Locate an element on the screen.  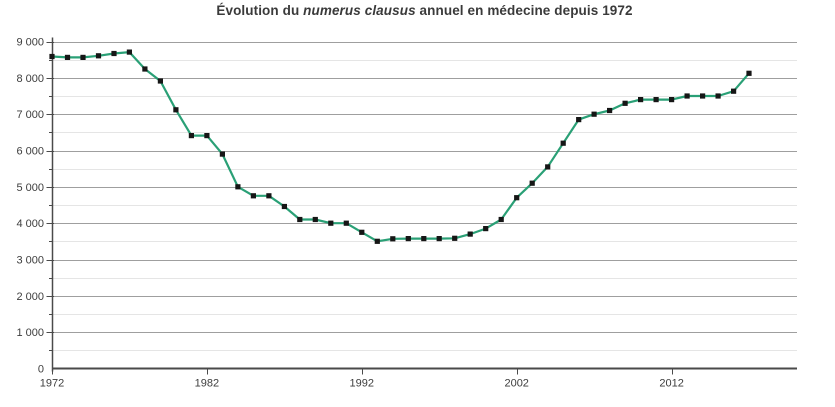
y-tick-label: 7 000 is located at coordinates (30, 115).